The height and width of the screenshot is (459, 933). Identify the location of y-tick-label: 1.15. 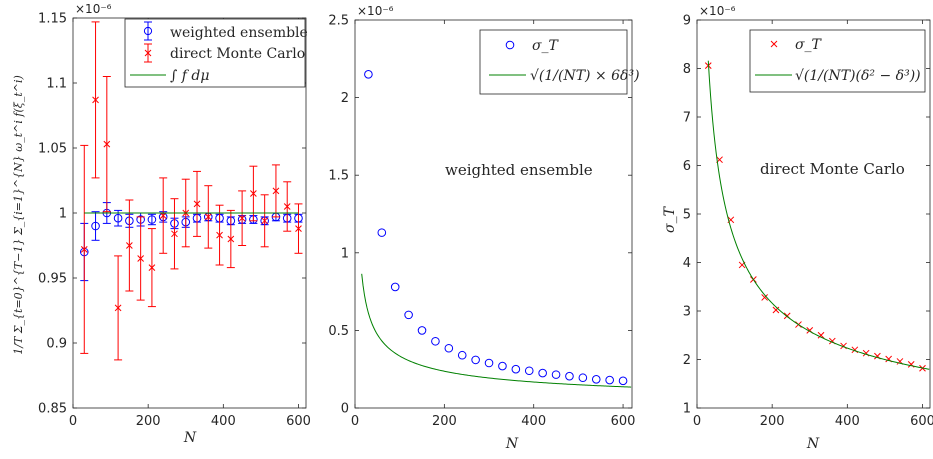
(52, 19).